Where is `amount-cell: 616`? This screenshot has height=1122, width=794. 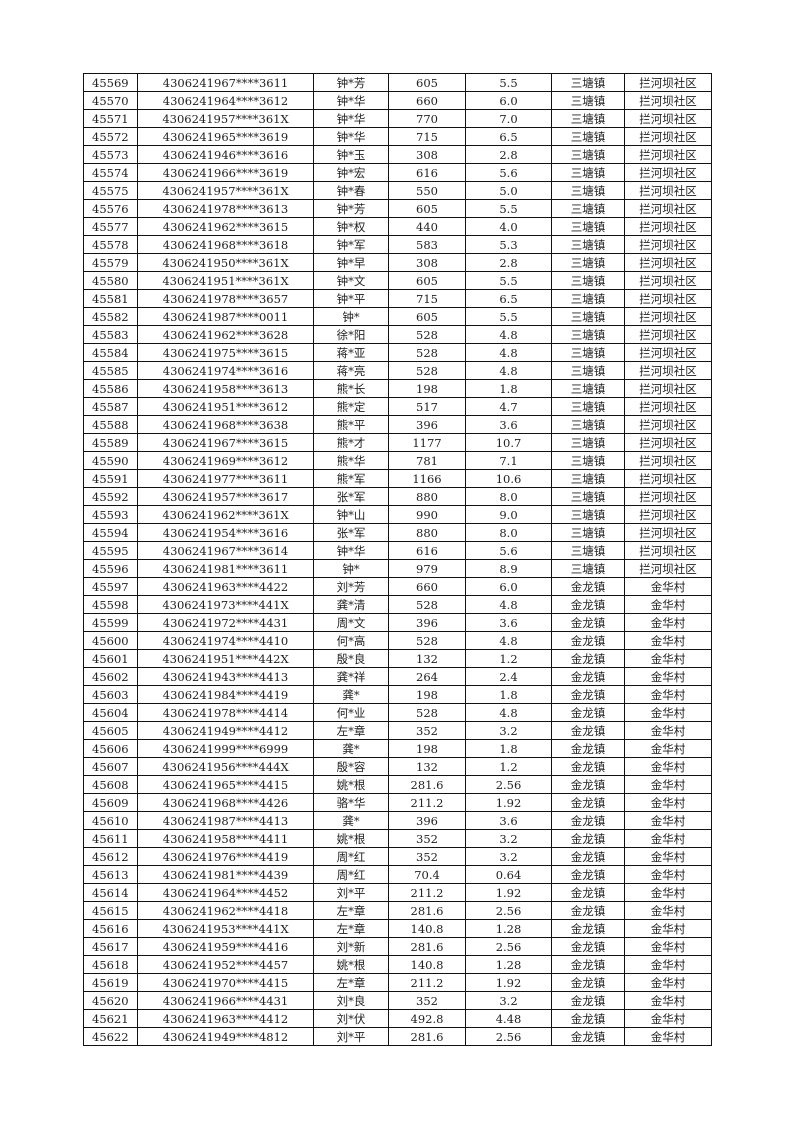
amount-cell: 616 is located at coordinates (427, 550).